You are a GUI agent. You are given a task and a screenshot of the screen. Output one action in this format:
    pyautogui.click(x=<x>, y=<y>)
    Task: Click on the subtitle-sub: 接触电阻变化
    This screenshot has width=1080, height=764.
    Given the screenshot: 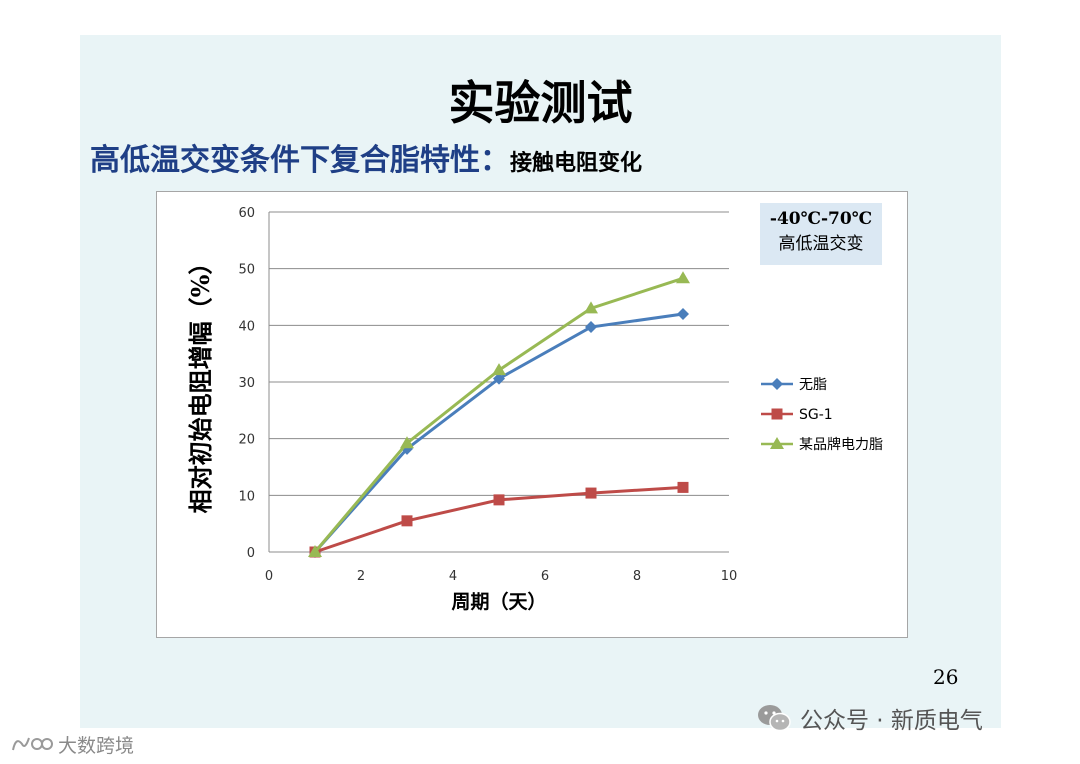 What is the action you would take?
    pyautogui.click(x=576, y=163)
    